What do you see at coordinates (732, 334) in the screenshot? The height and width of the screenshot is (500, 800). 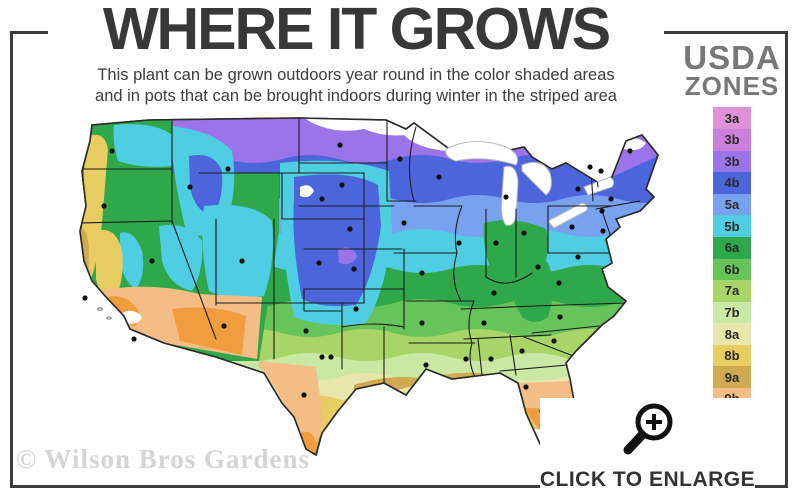 I see `legend-zone-item: 8a` at bounding box center [732, 334].